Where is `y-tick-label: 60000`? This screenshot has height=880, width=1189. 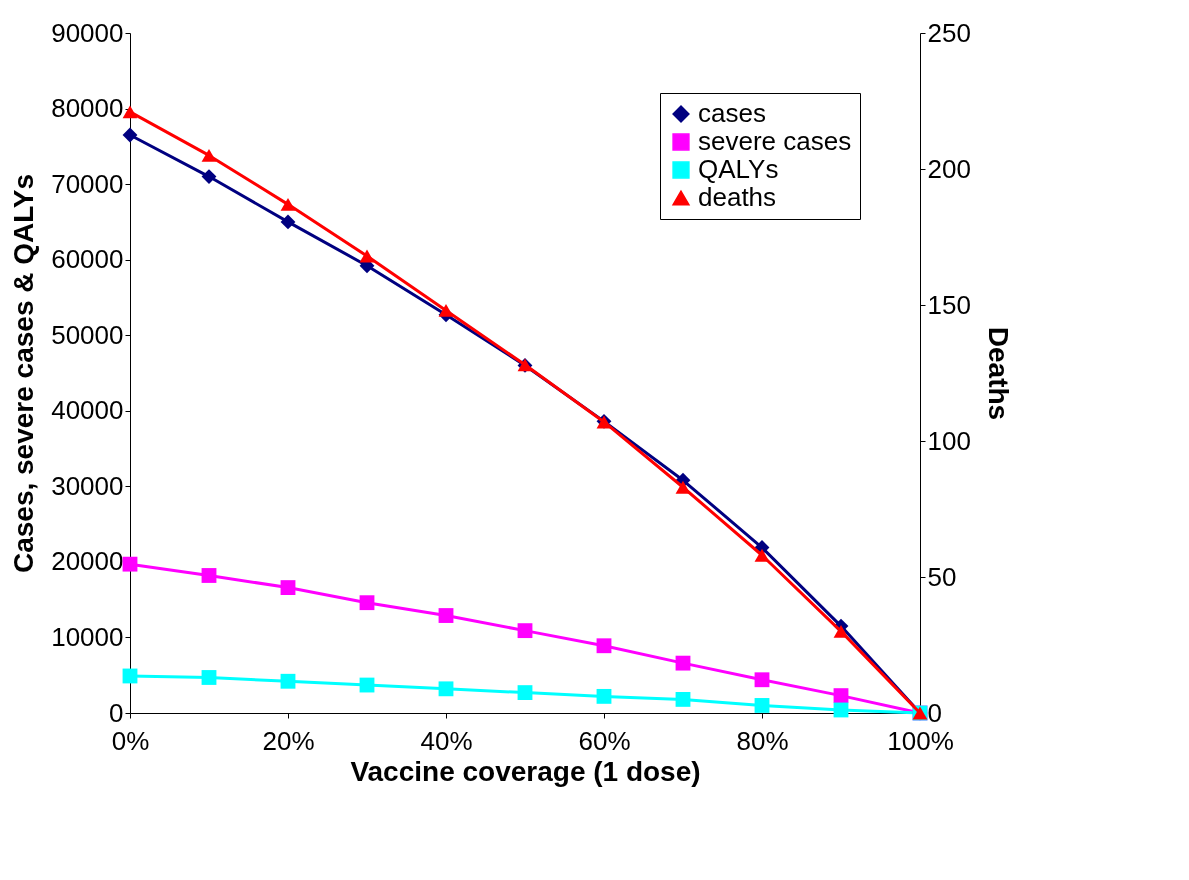 y-tick-label: 60000 is located at coordinates (87, 259).